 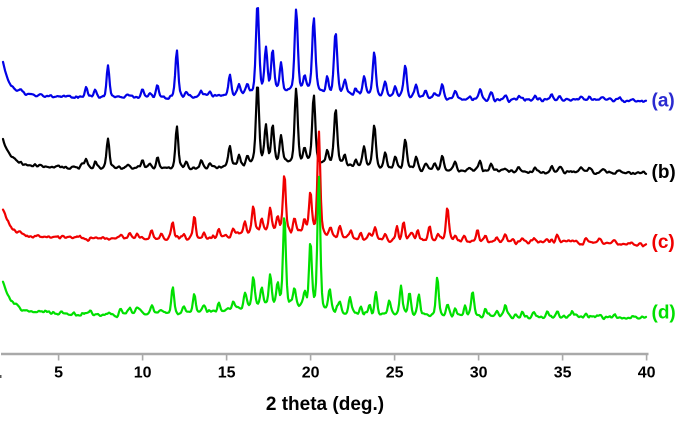 I want to click on svg-text: 15, so click(x=227, y=373).